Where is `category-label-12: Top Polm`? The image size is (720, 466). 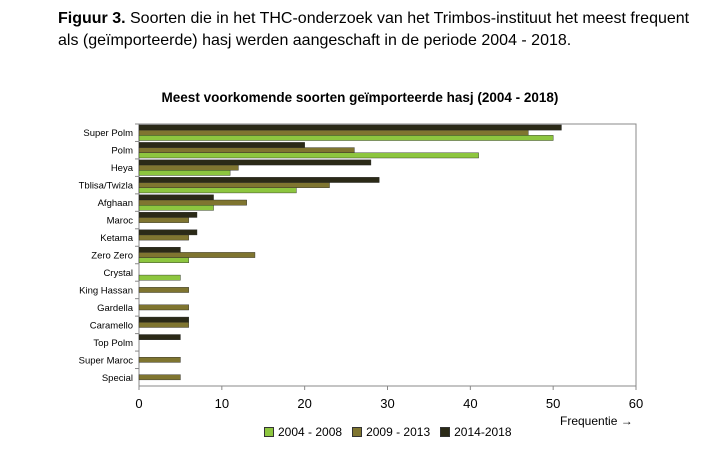 category-label-12: Top Polm is located at coordinates (113, 343).